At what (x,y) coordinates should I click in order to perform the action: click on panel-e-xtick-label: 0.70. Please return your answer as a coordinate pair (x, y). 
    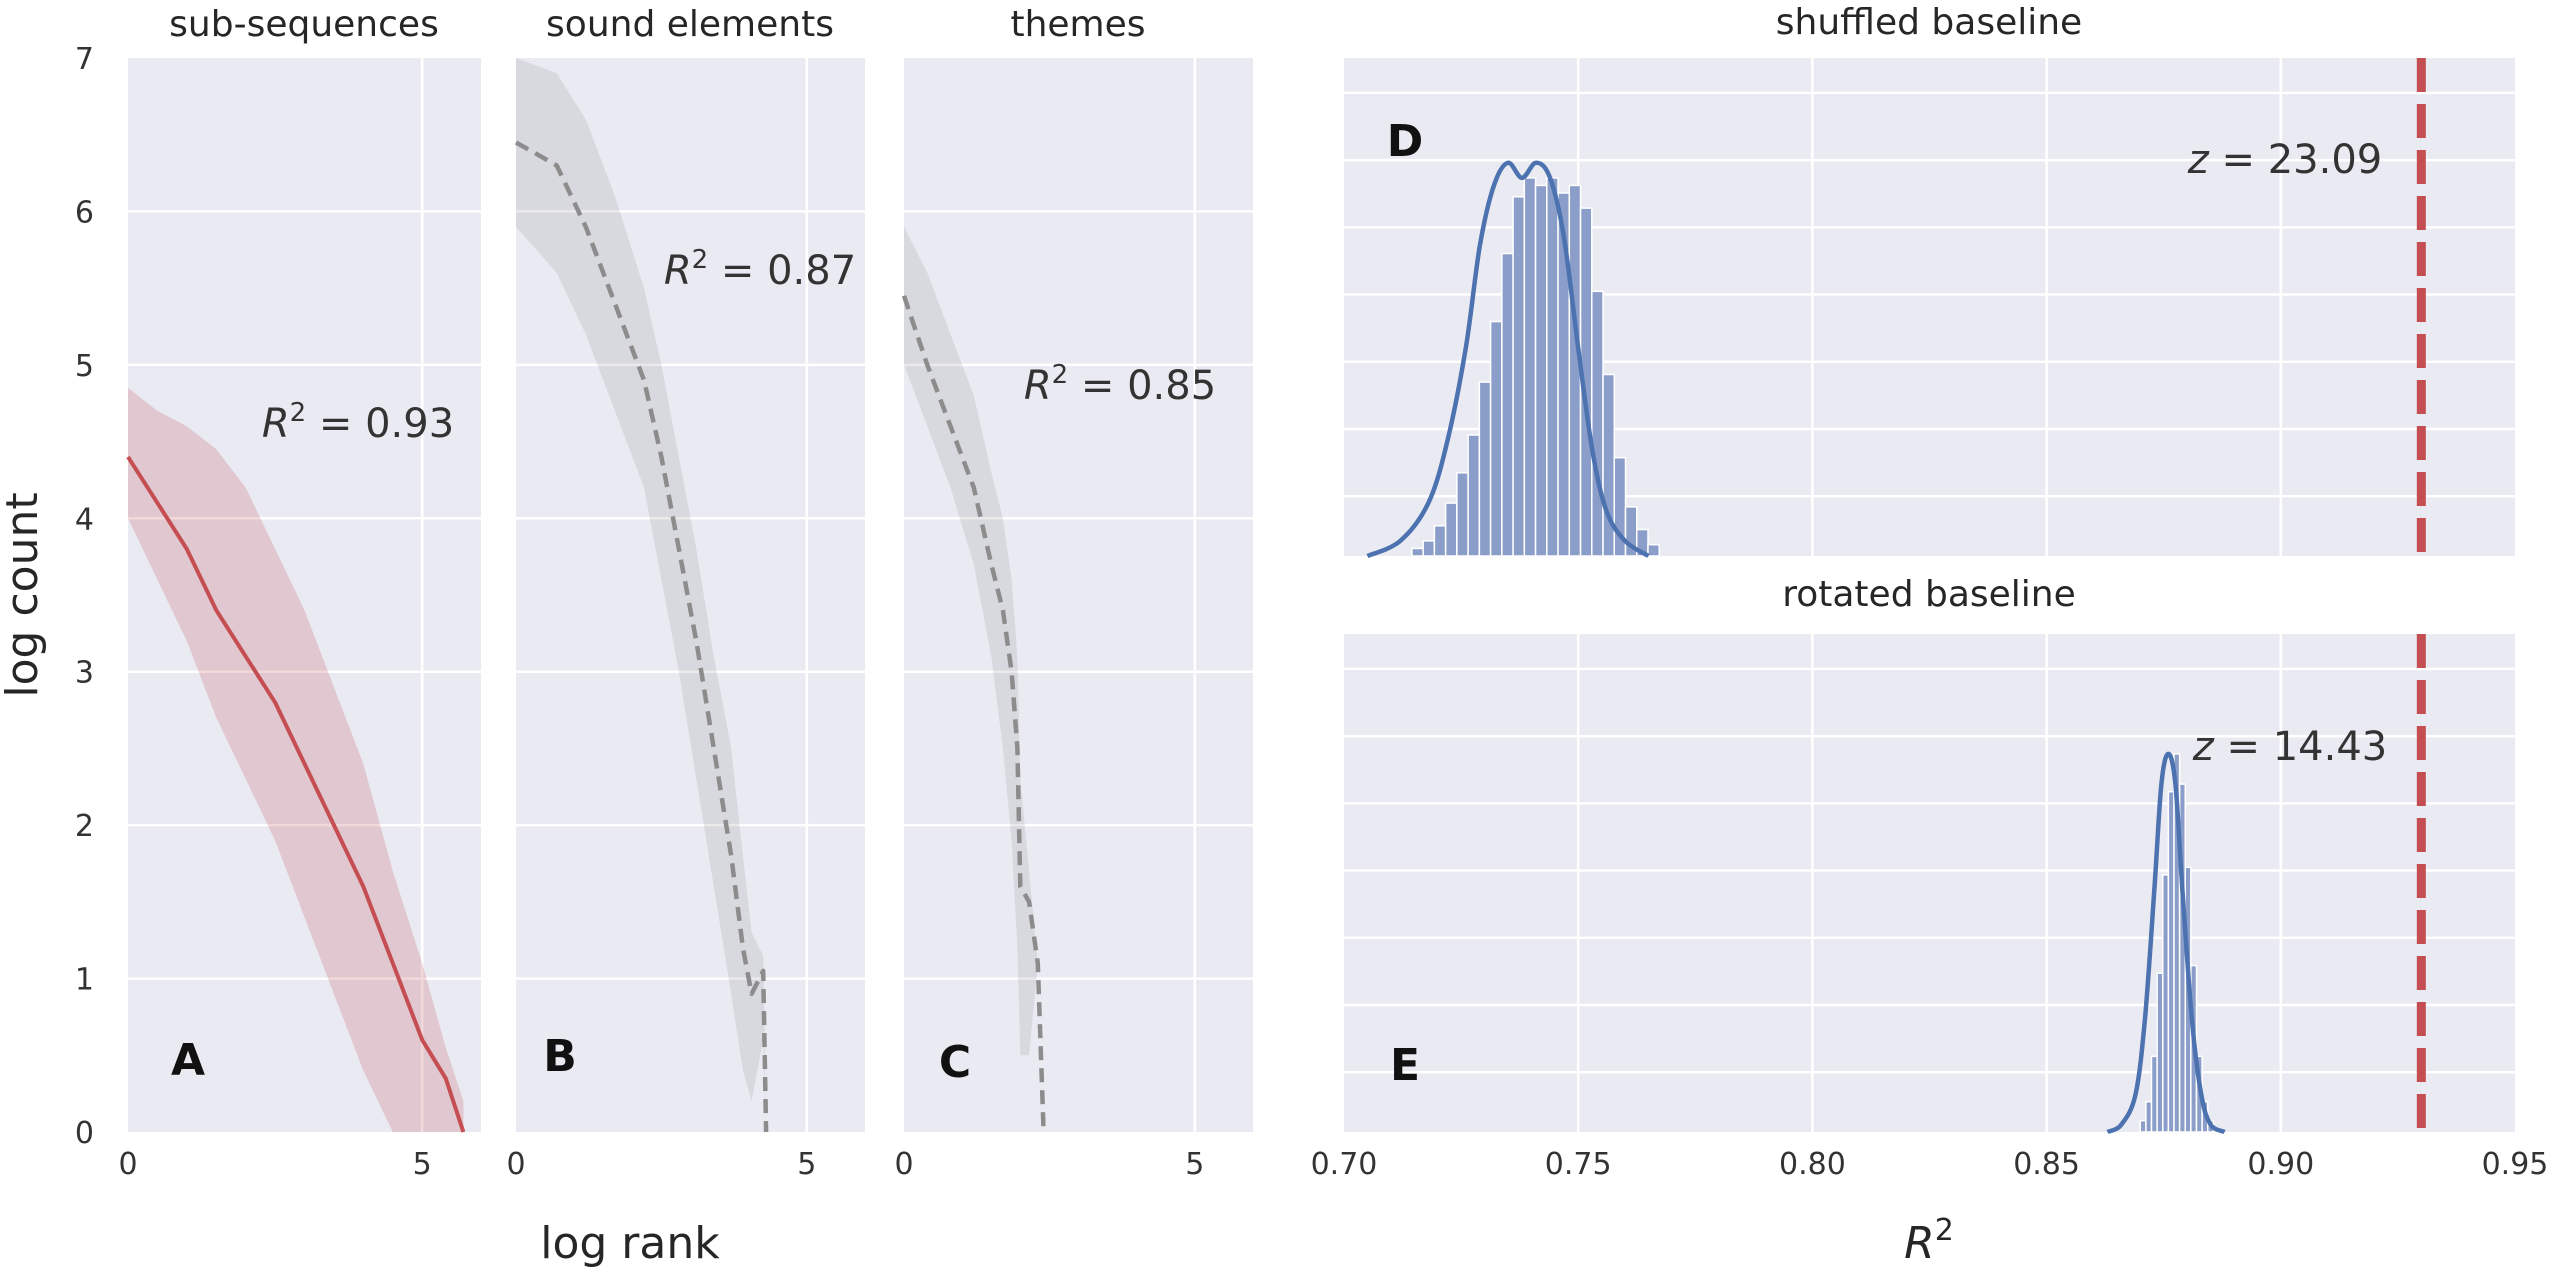
    Looking at the image, I should click on (1344, 1164).